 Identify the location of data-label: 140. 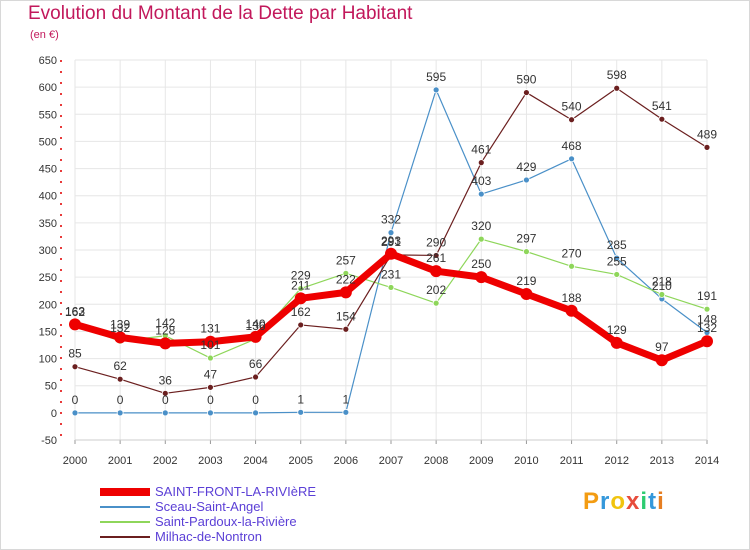
(256, 324).